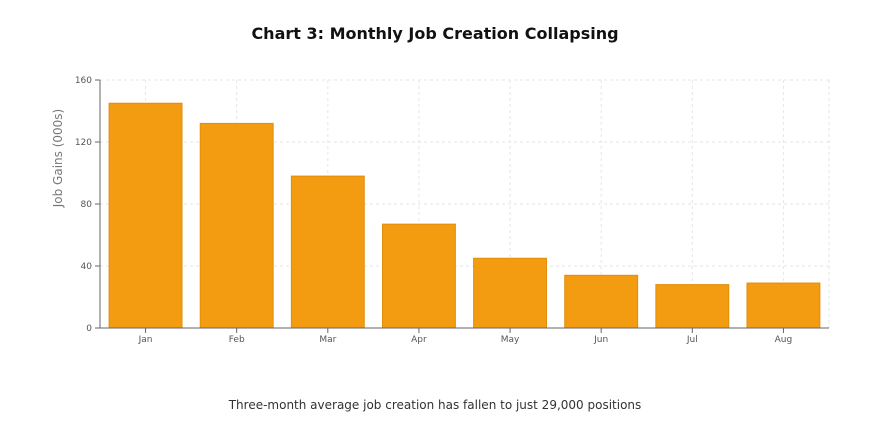 The image size is (870, 433). What do you see at coordinates (510, 293) in the screenshot?
I see `bar-may` at bounding box center [510, 293].